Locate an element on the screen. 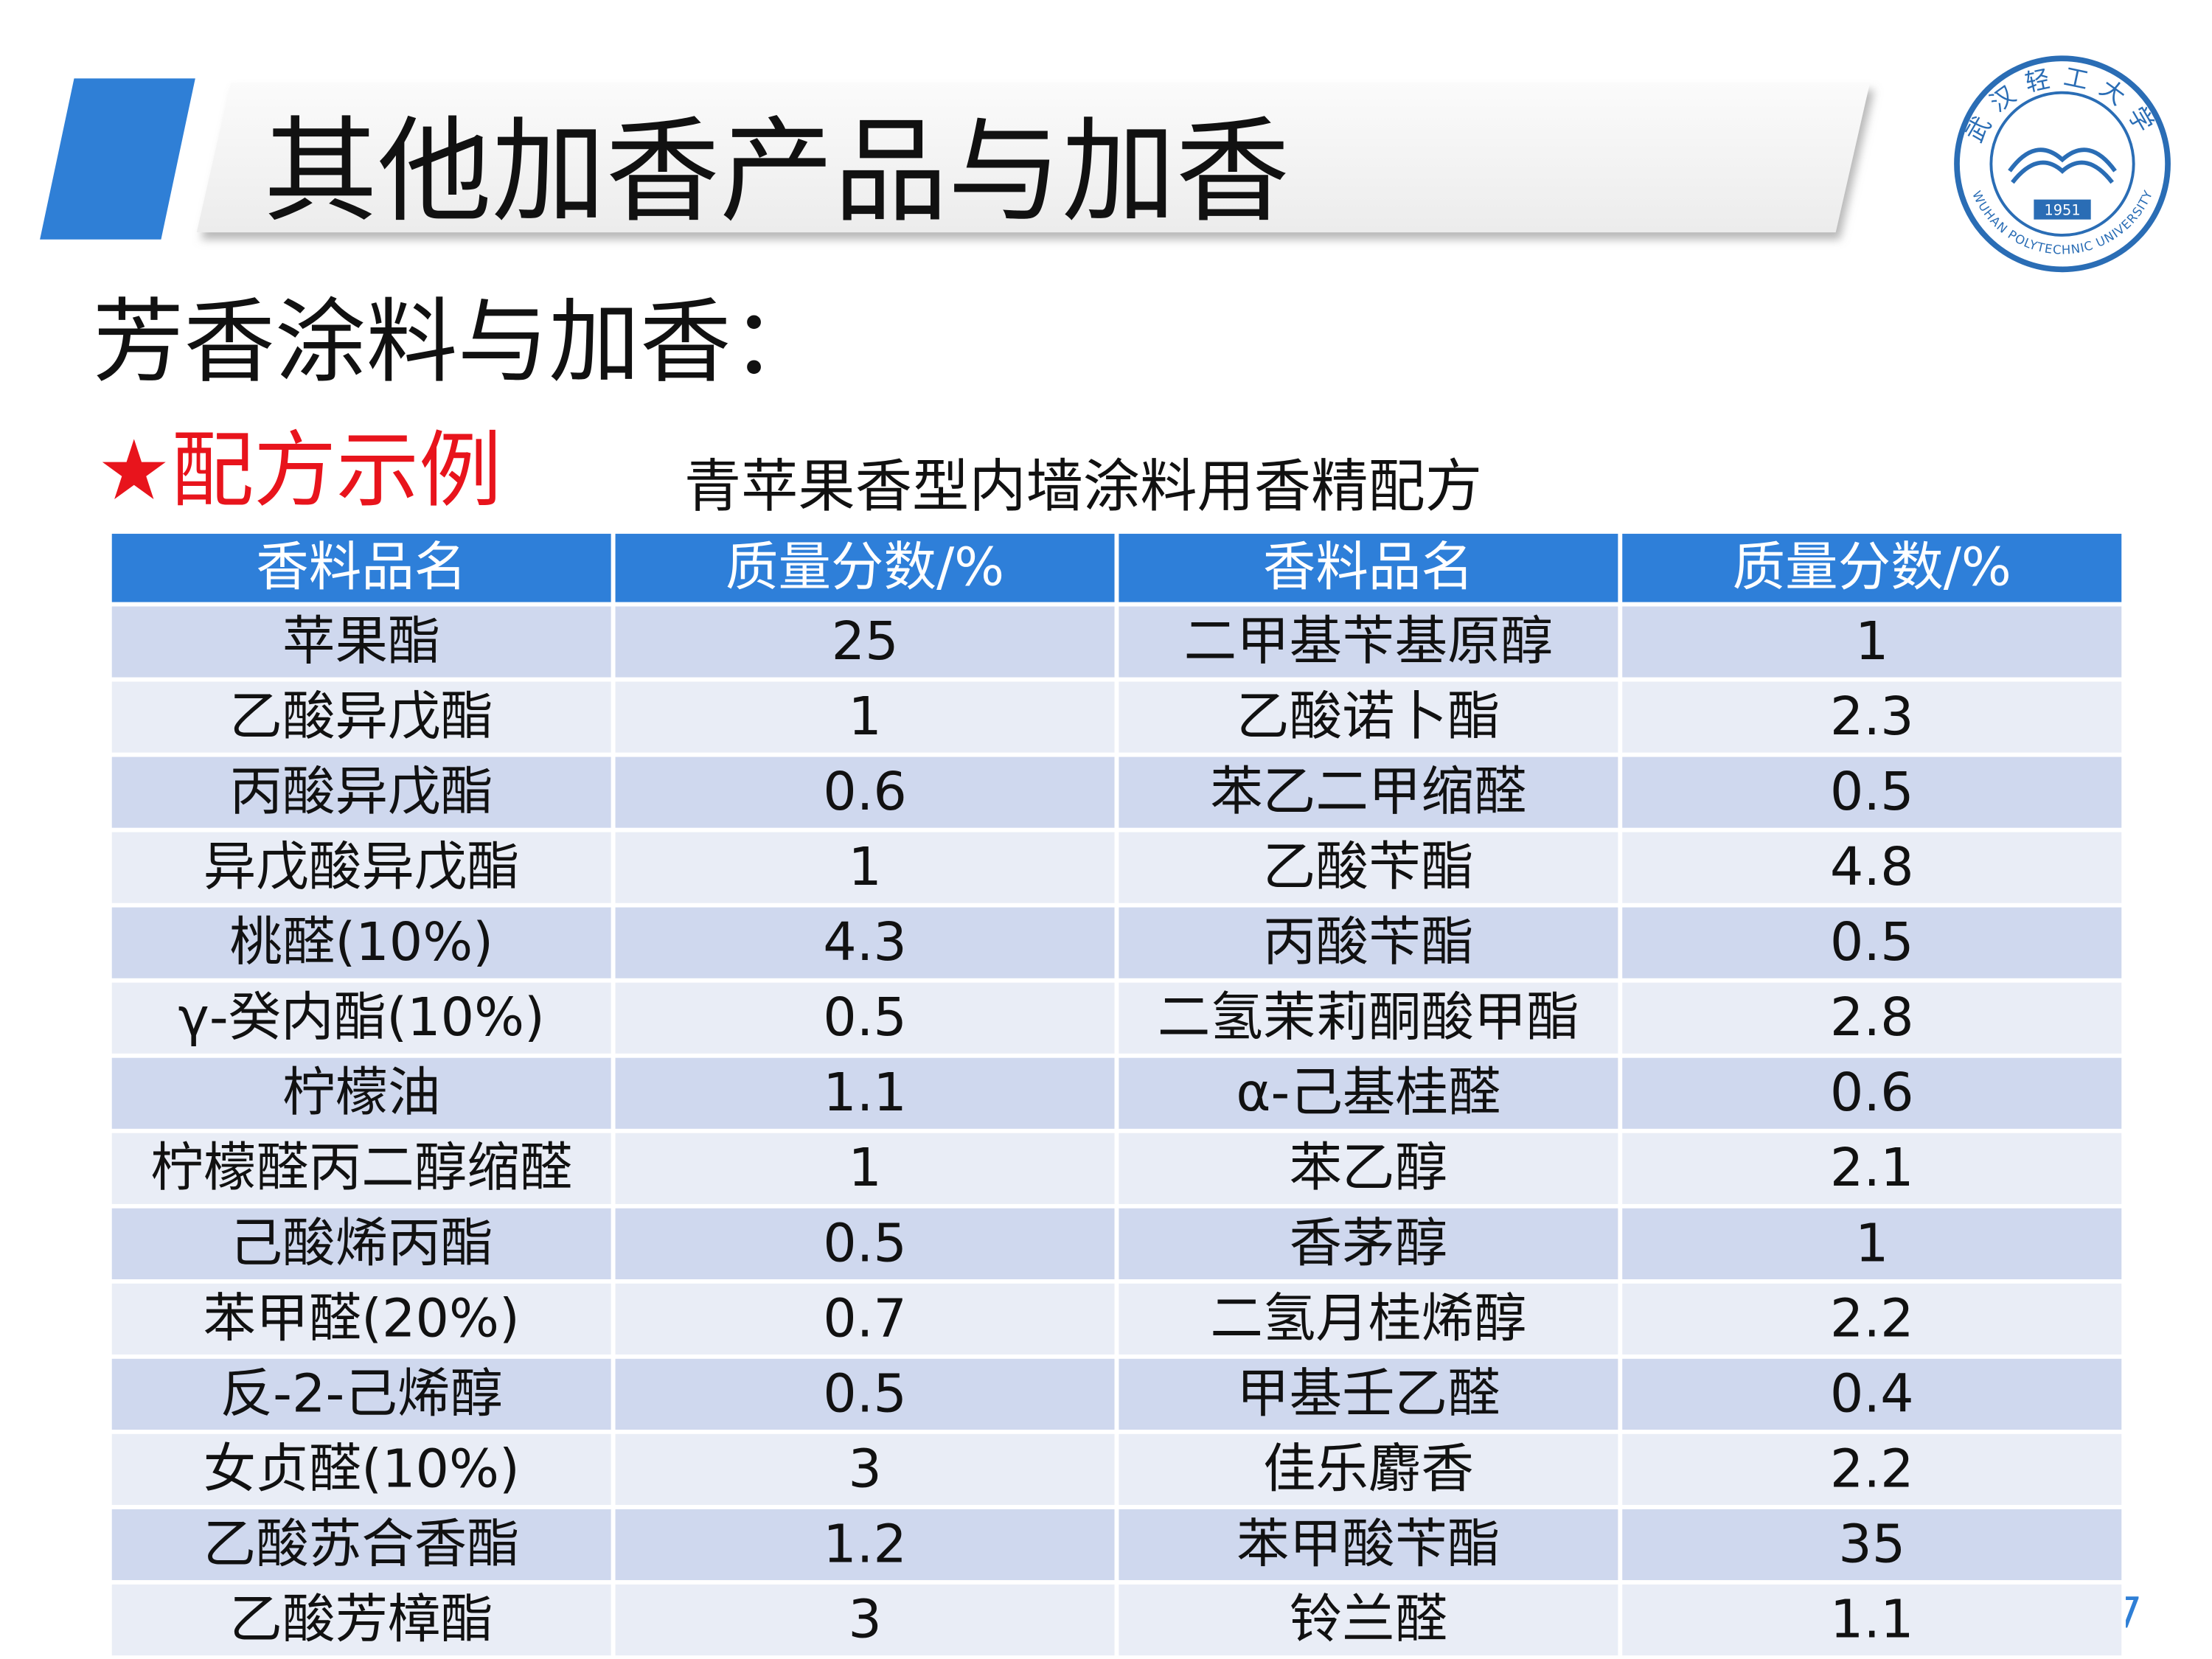 Image resolution: width=2212 pixels, height=1659 pixels. cell-text: 4.8 is located at coordinates (1872, 866).